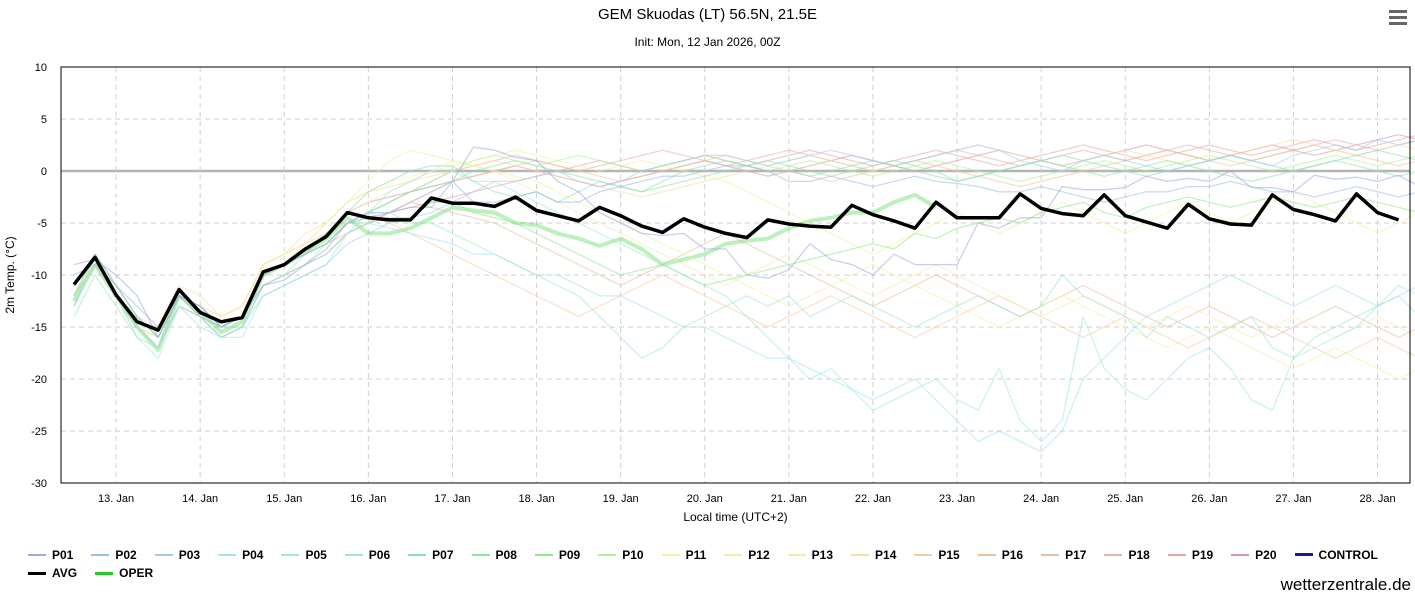  Describe the element at coordinates (368, 499) in the screenshot. I see `x-tick-label: 16. Jan` at that location.